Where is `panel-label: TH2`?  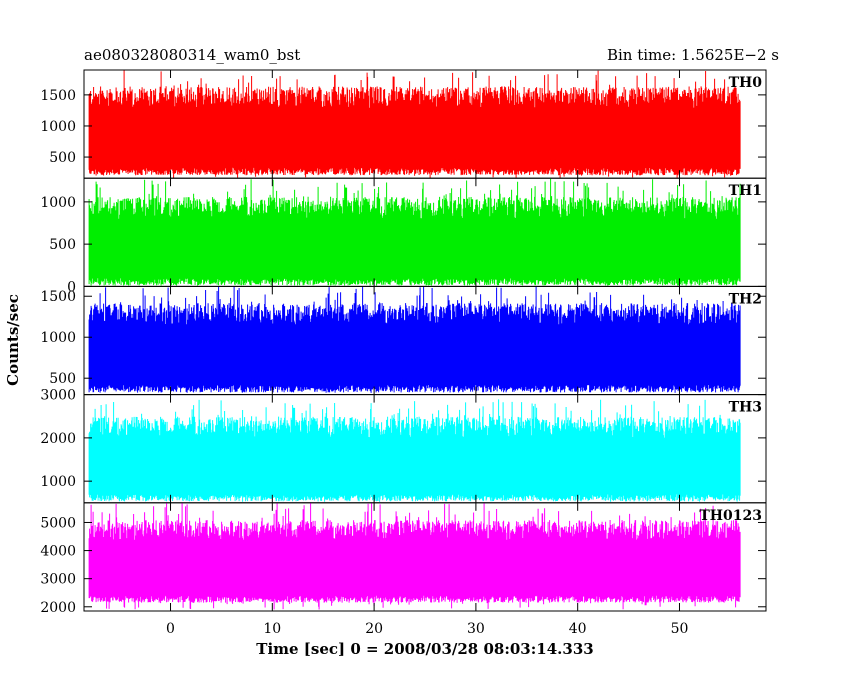
panel-label: TH2 is located at coordinates (745, 299).